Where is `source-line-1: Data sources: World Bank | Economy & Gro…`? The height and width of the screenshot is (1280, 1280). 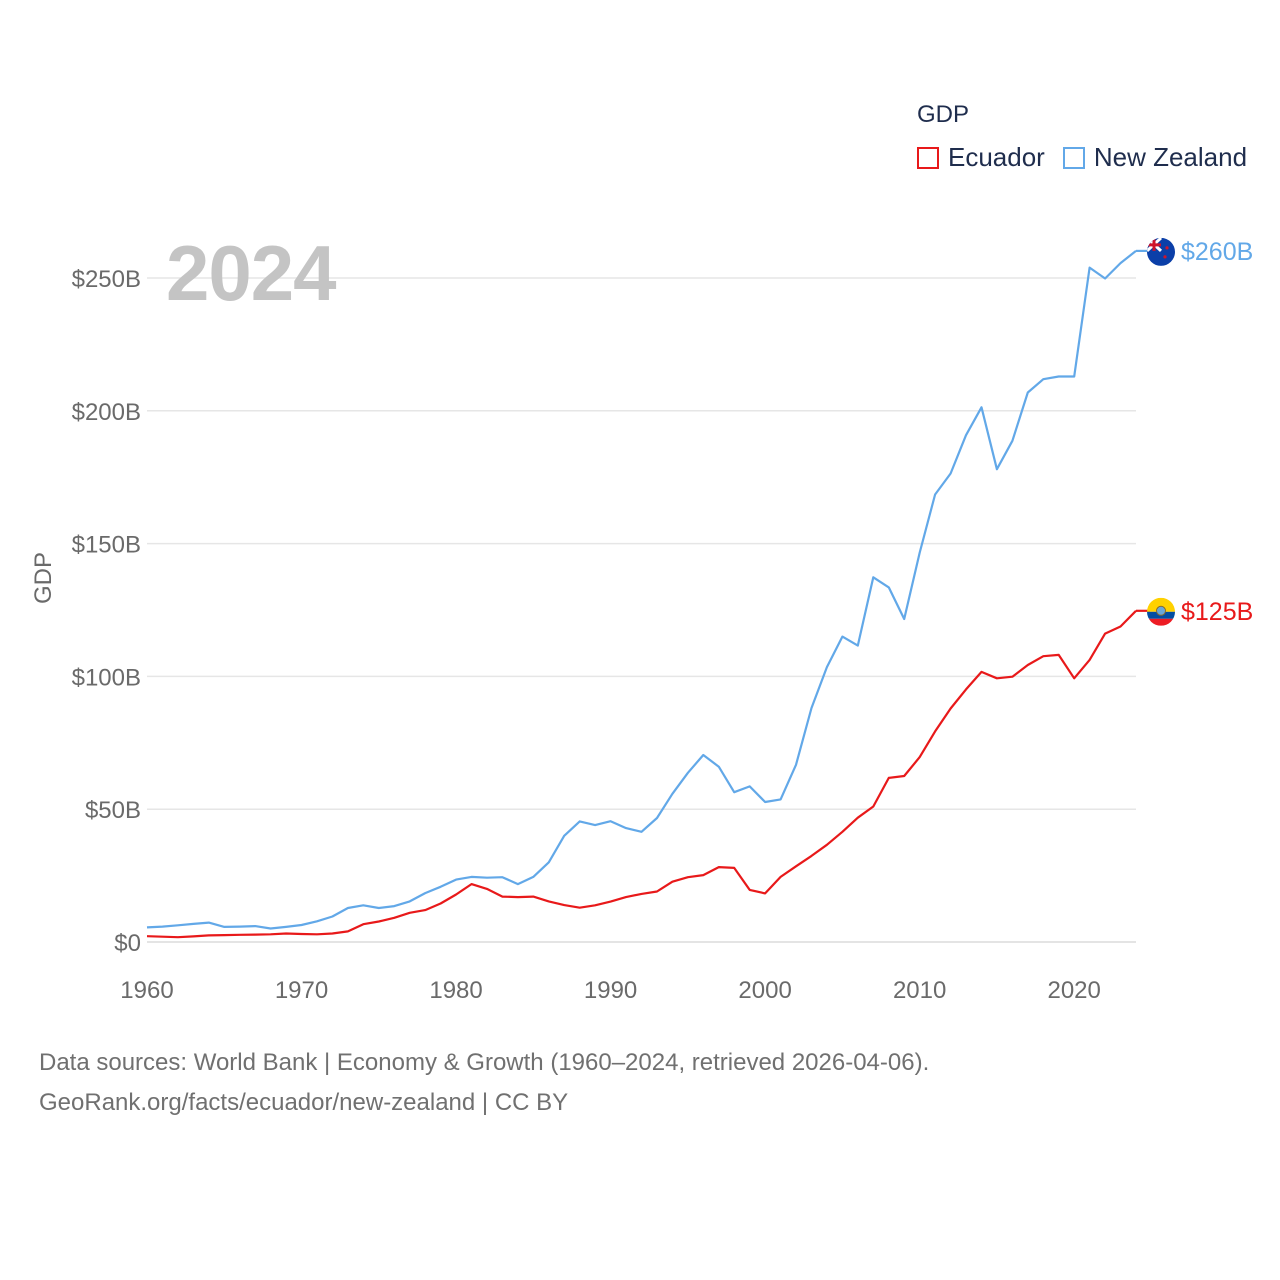 source-line-1: Data sources: World Bank | Economy & Gro… is located at coordinates (484, 1062).